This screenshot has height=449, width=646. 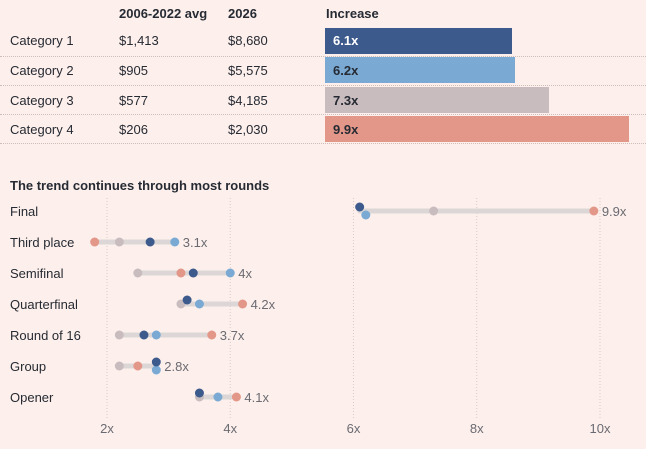 What do you see at coordinates (24, 211) in the screenshot?
I see `round-label: Final` at bounding box center [24, 211].